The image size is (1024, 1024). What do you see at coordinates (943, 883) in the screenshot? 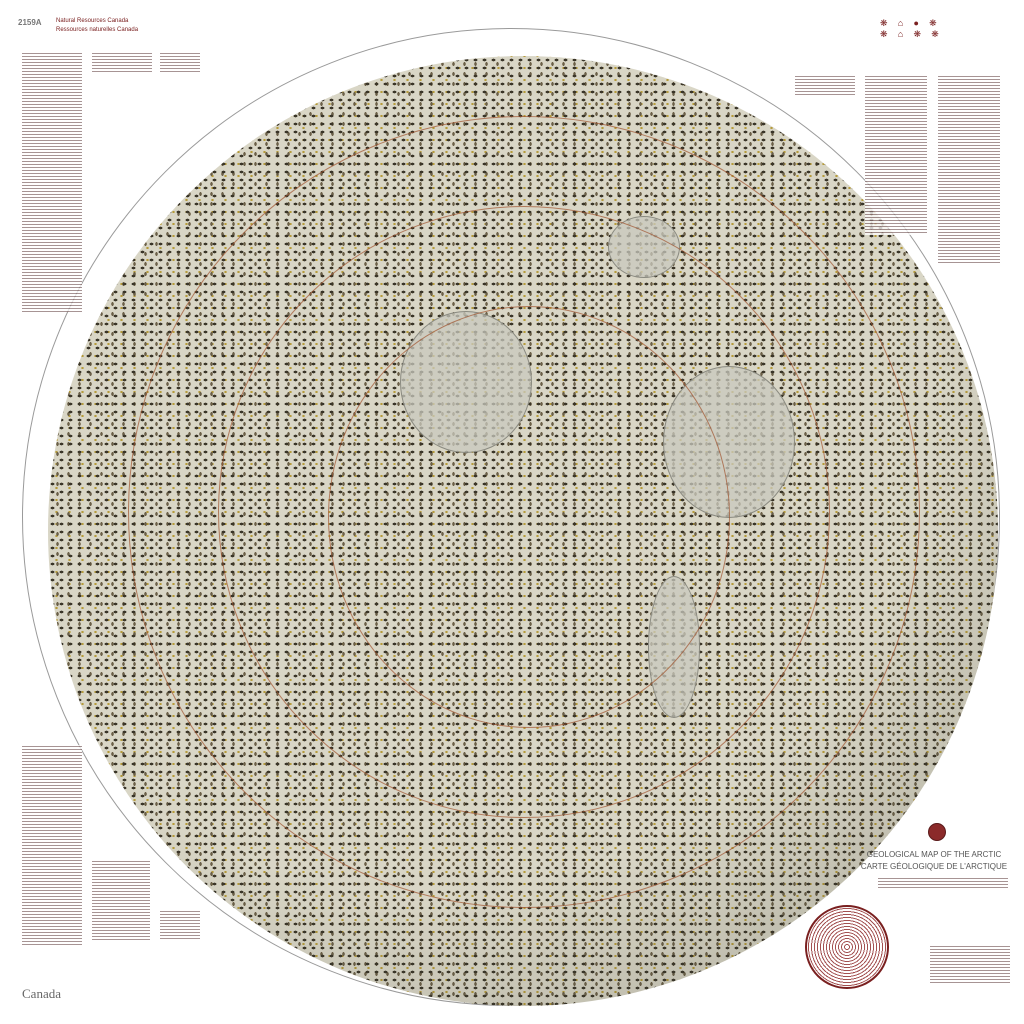
I see `map-credits-text` at bounding box center [943, 883].